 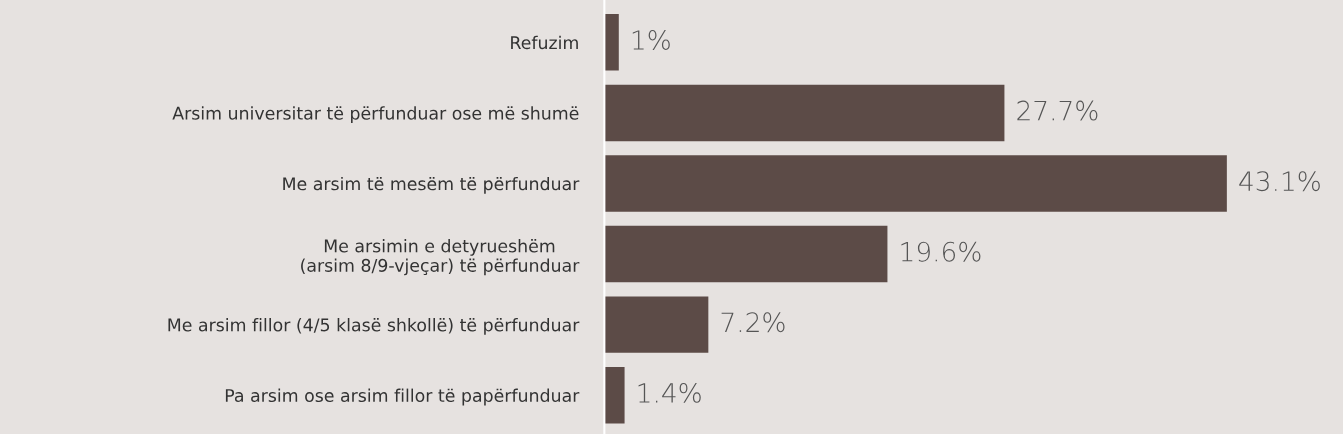 What do you see at coordinates (753, 322) in the screenshot?
I see `data-label: 7.2%` at bounding box center [753, 322].